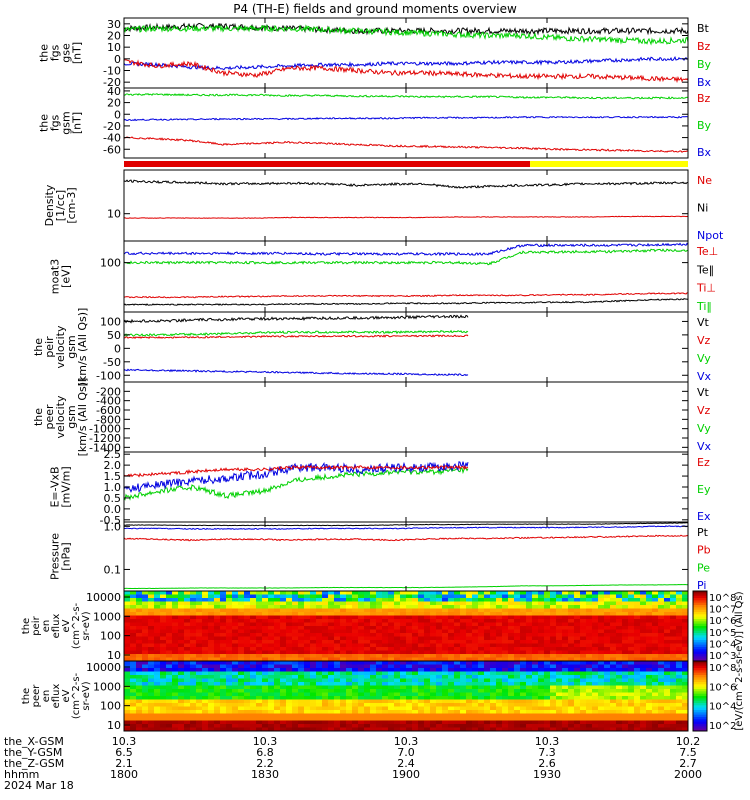 Image resolution: width=750 pixels, height=800 pixels. What do you see at coordinates (700, 728) in the screenshot?
I see `colorbar-cell` at bounding box center [700, 728].